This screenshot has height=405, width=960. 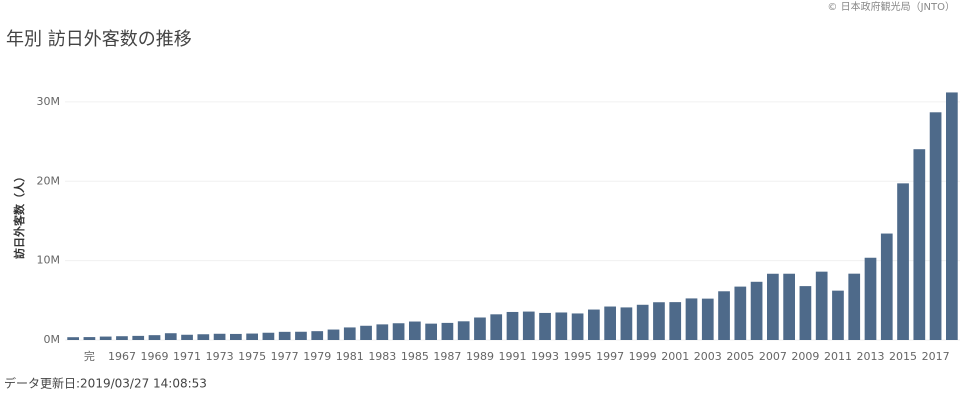 What do you see at coordinates (49, 180) in the screenshot?
I see `y-tick-label: 20M` at bounding box center [49, 180].